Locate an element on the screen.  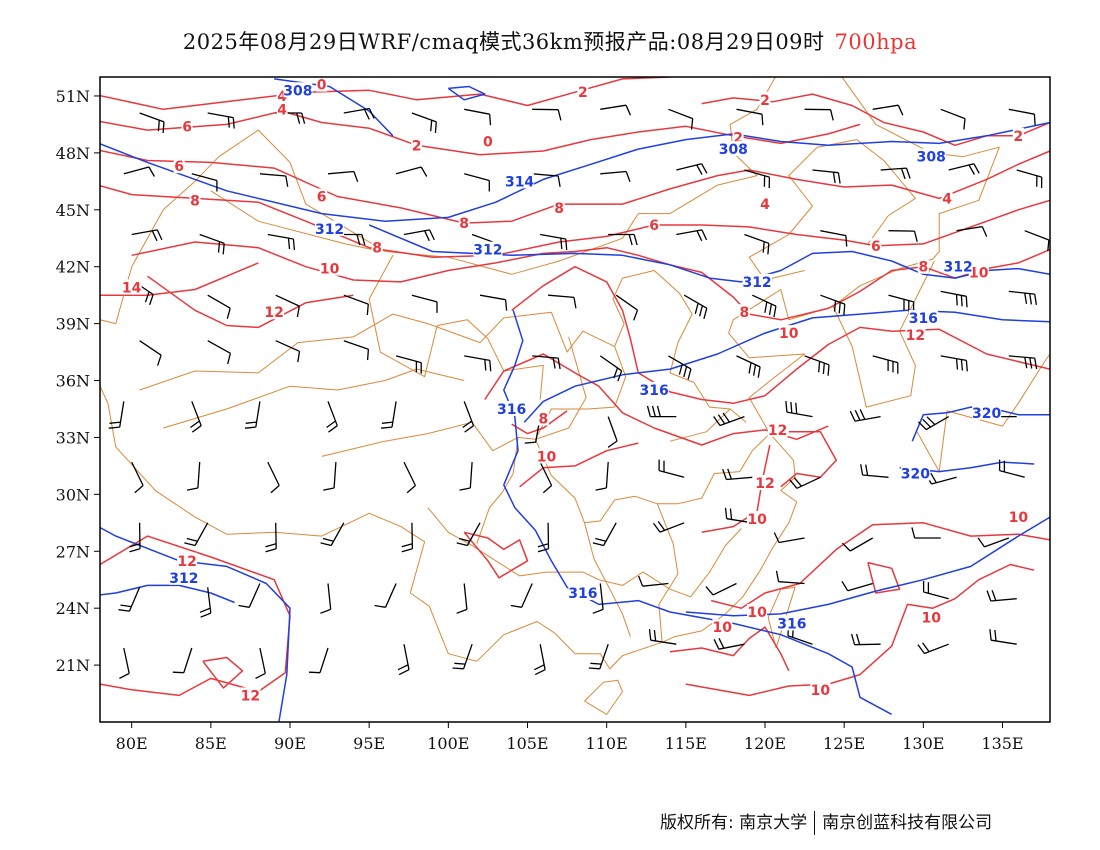
height-label: 320 is located at coordinates (915, 474).